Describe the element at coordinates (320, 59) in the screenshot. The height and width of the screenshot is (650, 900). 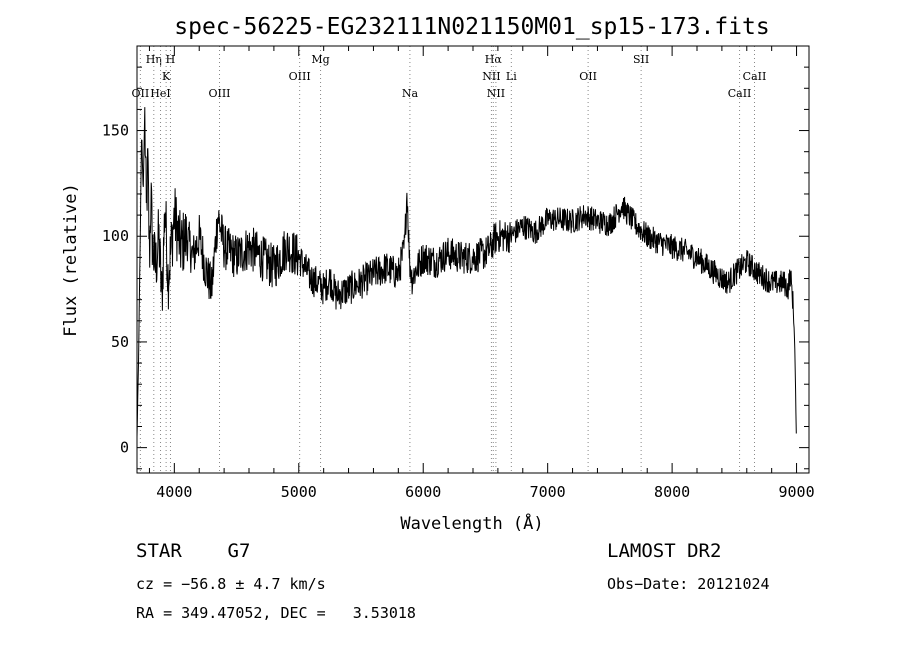
I see `line-marker-label: Mg` at that location.